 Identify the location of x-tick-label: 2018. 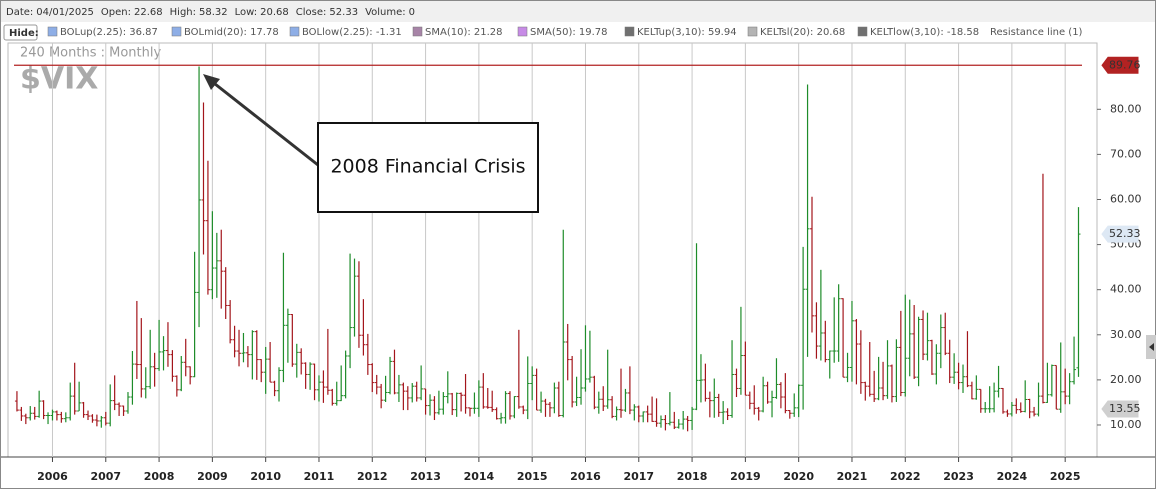
(692, 476).